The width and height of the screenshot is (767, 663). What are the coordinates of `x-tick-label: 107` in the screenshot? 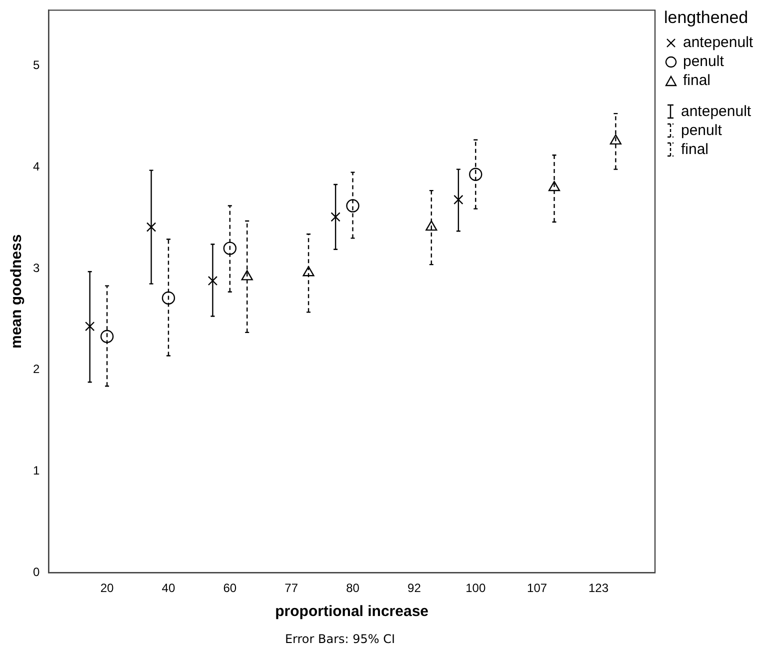 It's located at (537, 588).